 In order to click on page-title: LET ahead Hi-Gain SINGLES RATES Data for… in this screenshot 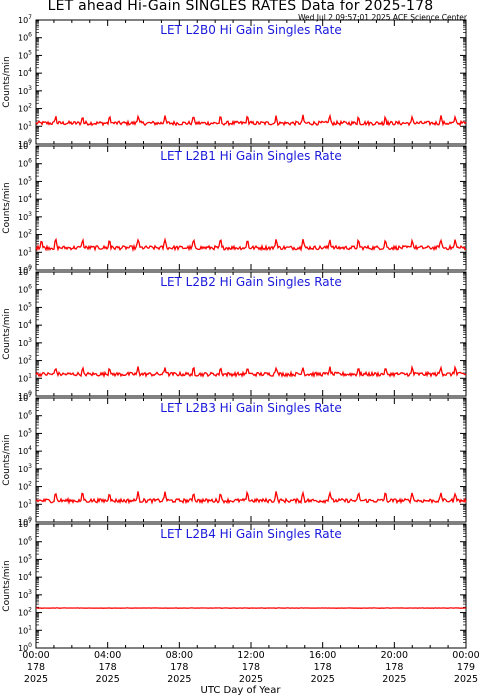, I will do `click(240, 7)`.